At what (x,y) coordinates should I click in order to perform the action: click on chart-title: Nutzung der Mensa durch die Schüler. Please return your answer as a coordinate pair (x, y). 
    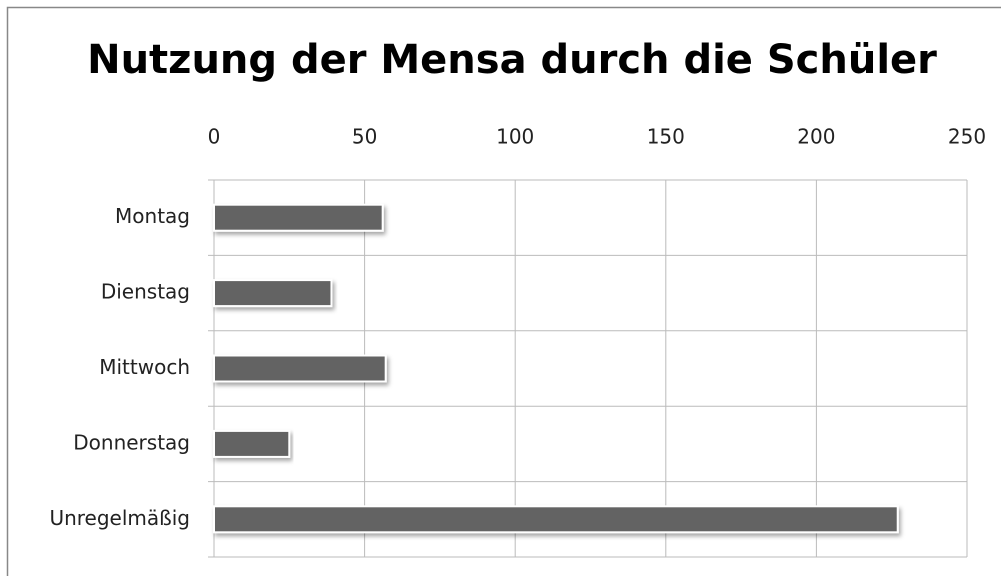
    Looking at the image, I should click on (512, 60).